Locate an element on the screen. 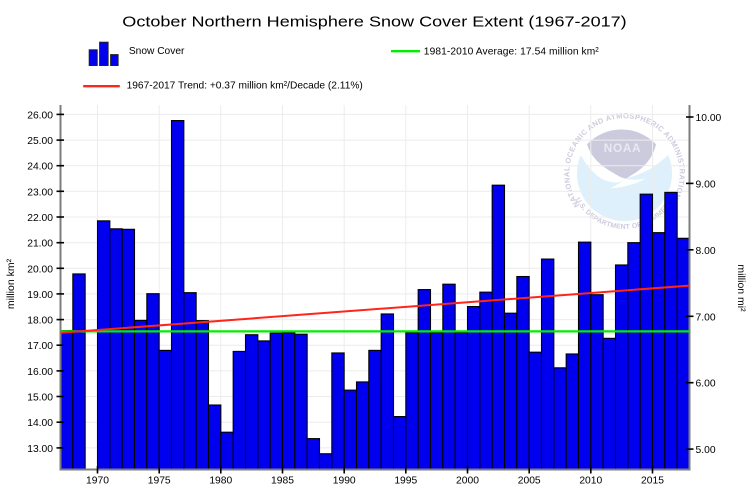 The height and width of the screenshot is (494, 755). svg-text:1981-2010 Average: 17.54 milli: 1981-2010 Average: 17.54 million km² is located at coordinates (512, 51).